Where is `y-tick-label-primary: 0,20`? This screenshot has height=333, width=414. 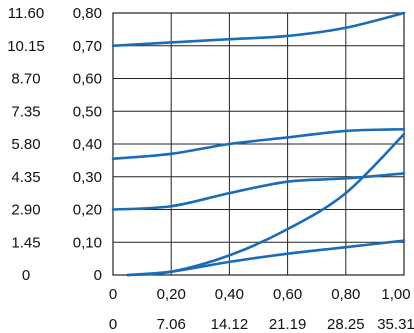
y-tick-label-primary: 0,20 is located at coordinates (87, 210).